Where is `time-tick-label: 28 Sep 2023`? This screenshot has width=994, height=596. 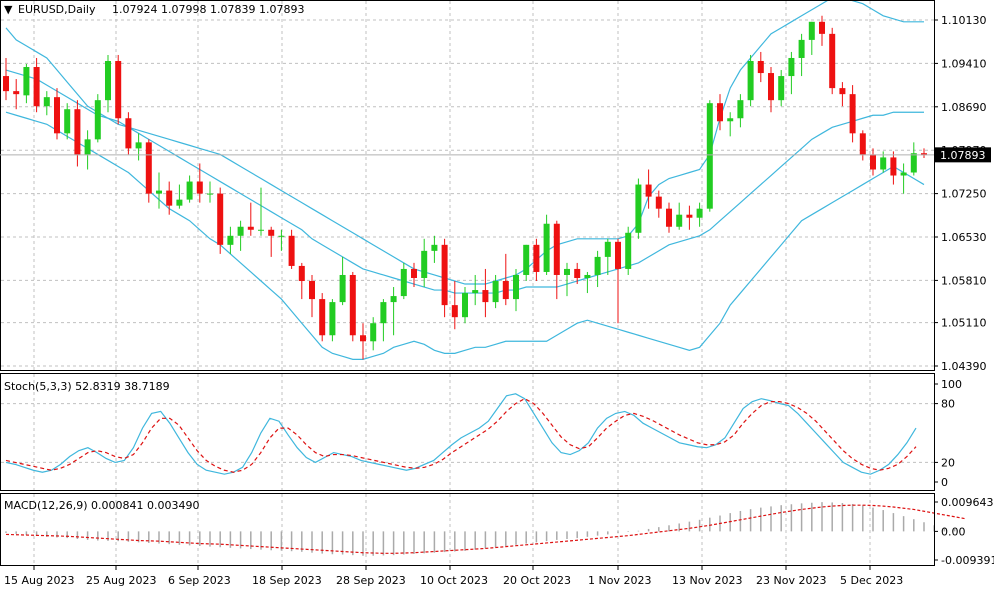
time-tick-label: 28 Sep 2023 is located at coordinates (371, 580).